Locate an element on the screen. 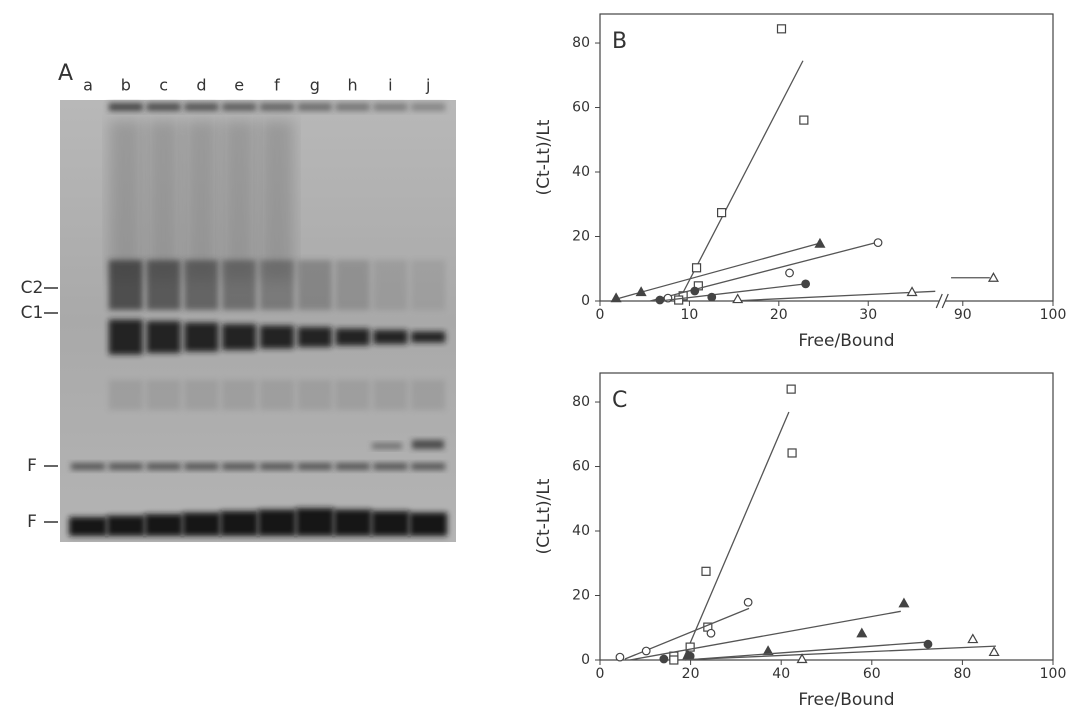 This screenshot has height=713, width=1077. panel-label: A is located at coordinates (65, 73).